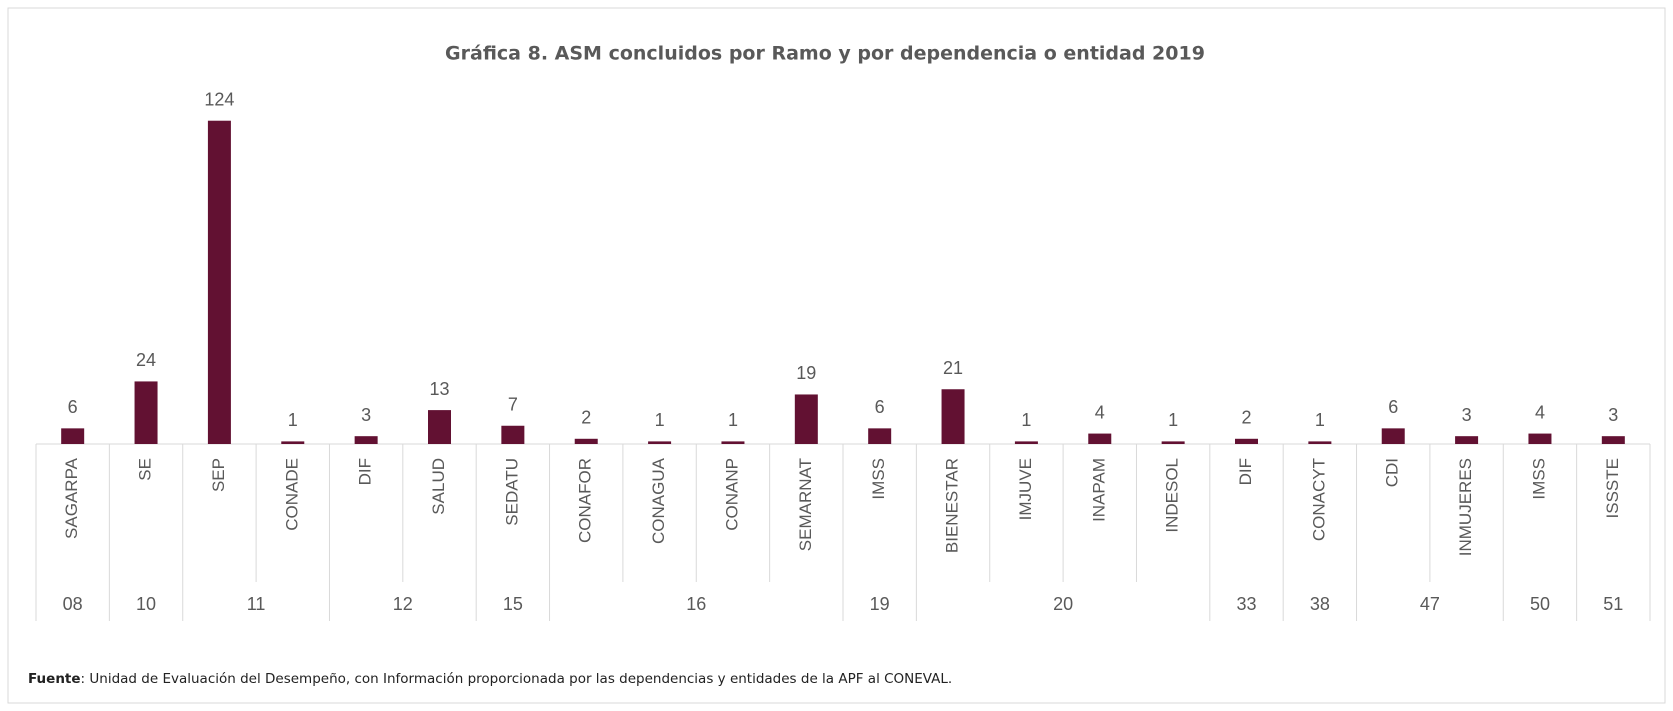 Image resolution: width=1673 pixels, height=711 pixels. Describe the element at coordinates (806, 373) in the screenshot. I see `value-label: 19` at that location.